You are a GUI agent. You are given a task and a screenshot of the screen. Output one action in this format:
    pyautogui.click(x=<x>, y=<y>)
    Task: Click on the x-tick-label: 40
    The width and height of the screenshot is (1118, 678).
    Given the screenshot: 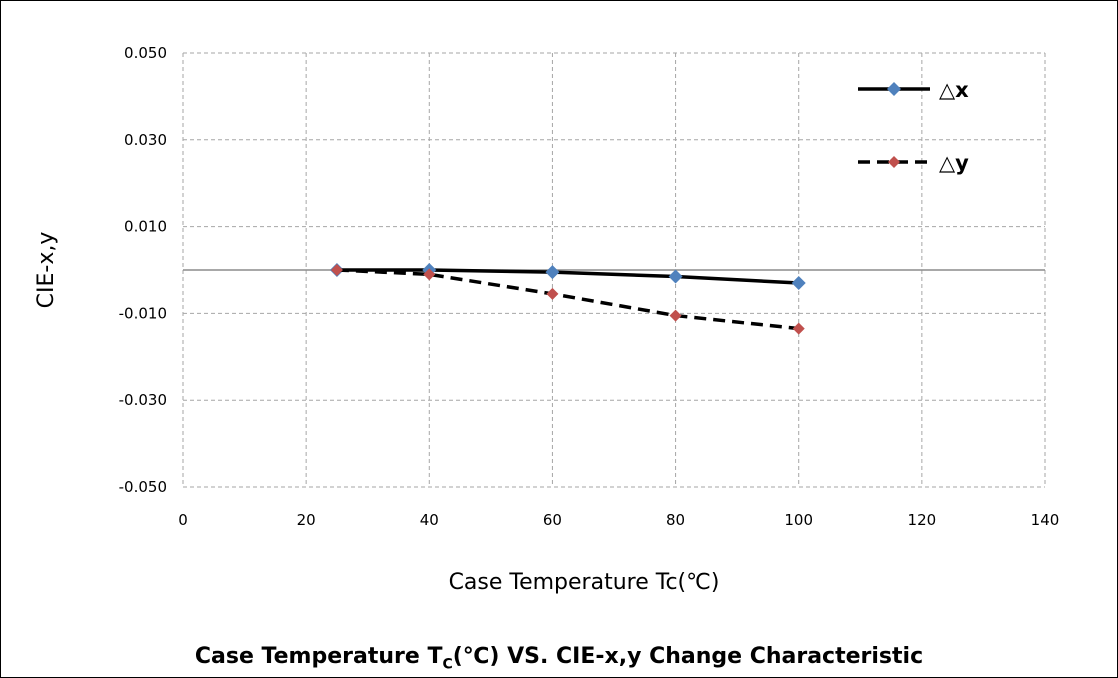 What is the action you would take?
    pyautogui.click(x=429, y=520)
    